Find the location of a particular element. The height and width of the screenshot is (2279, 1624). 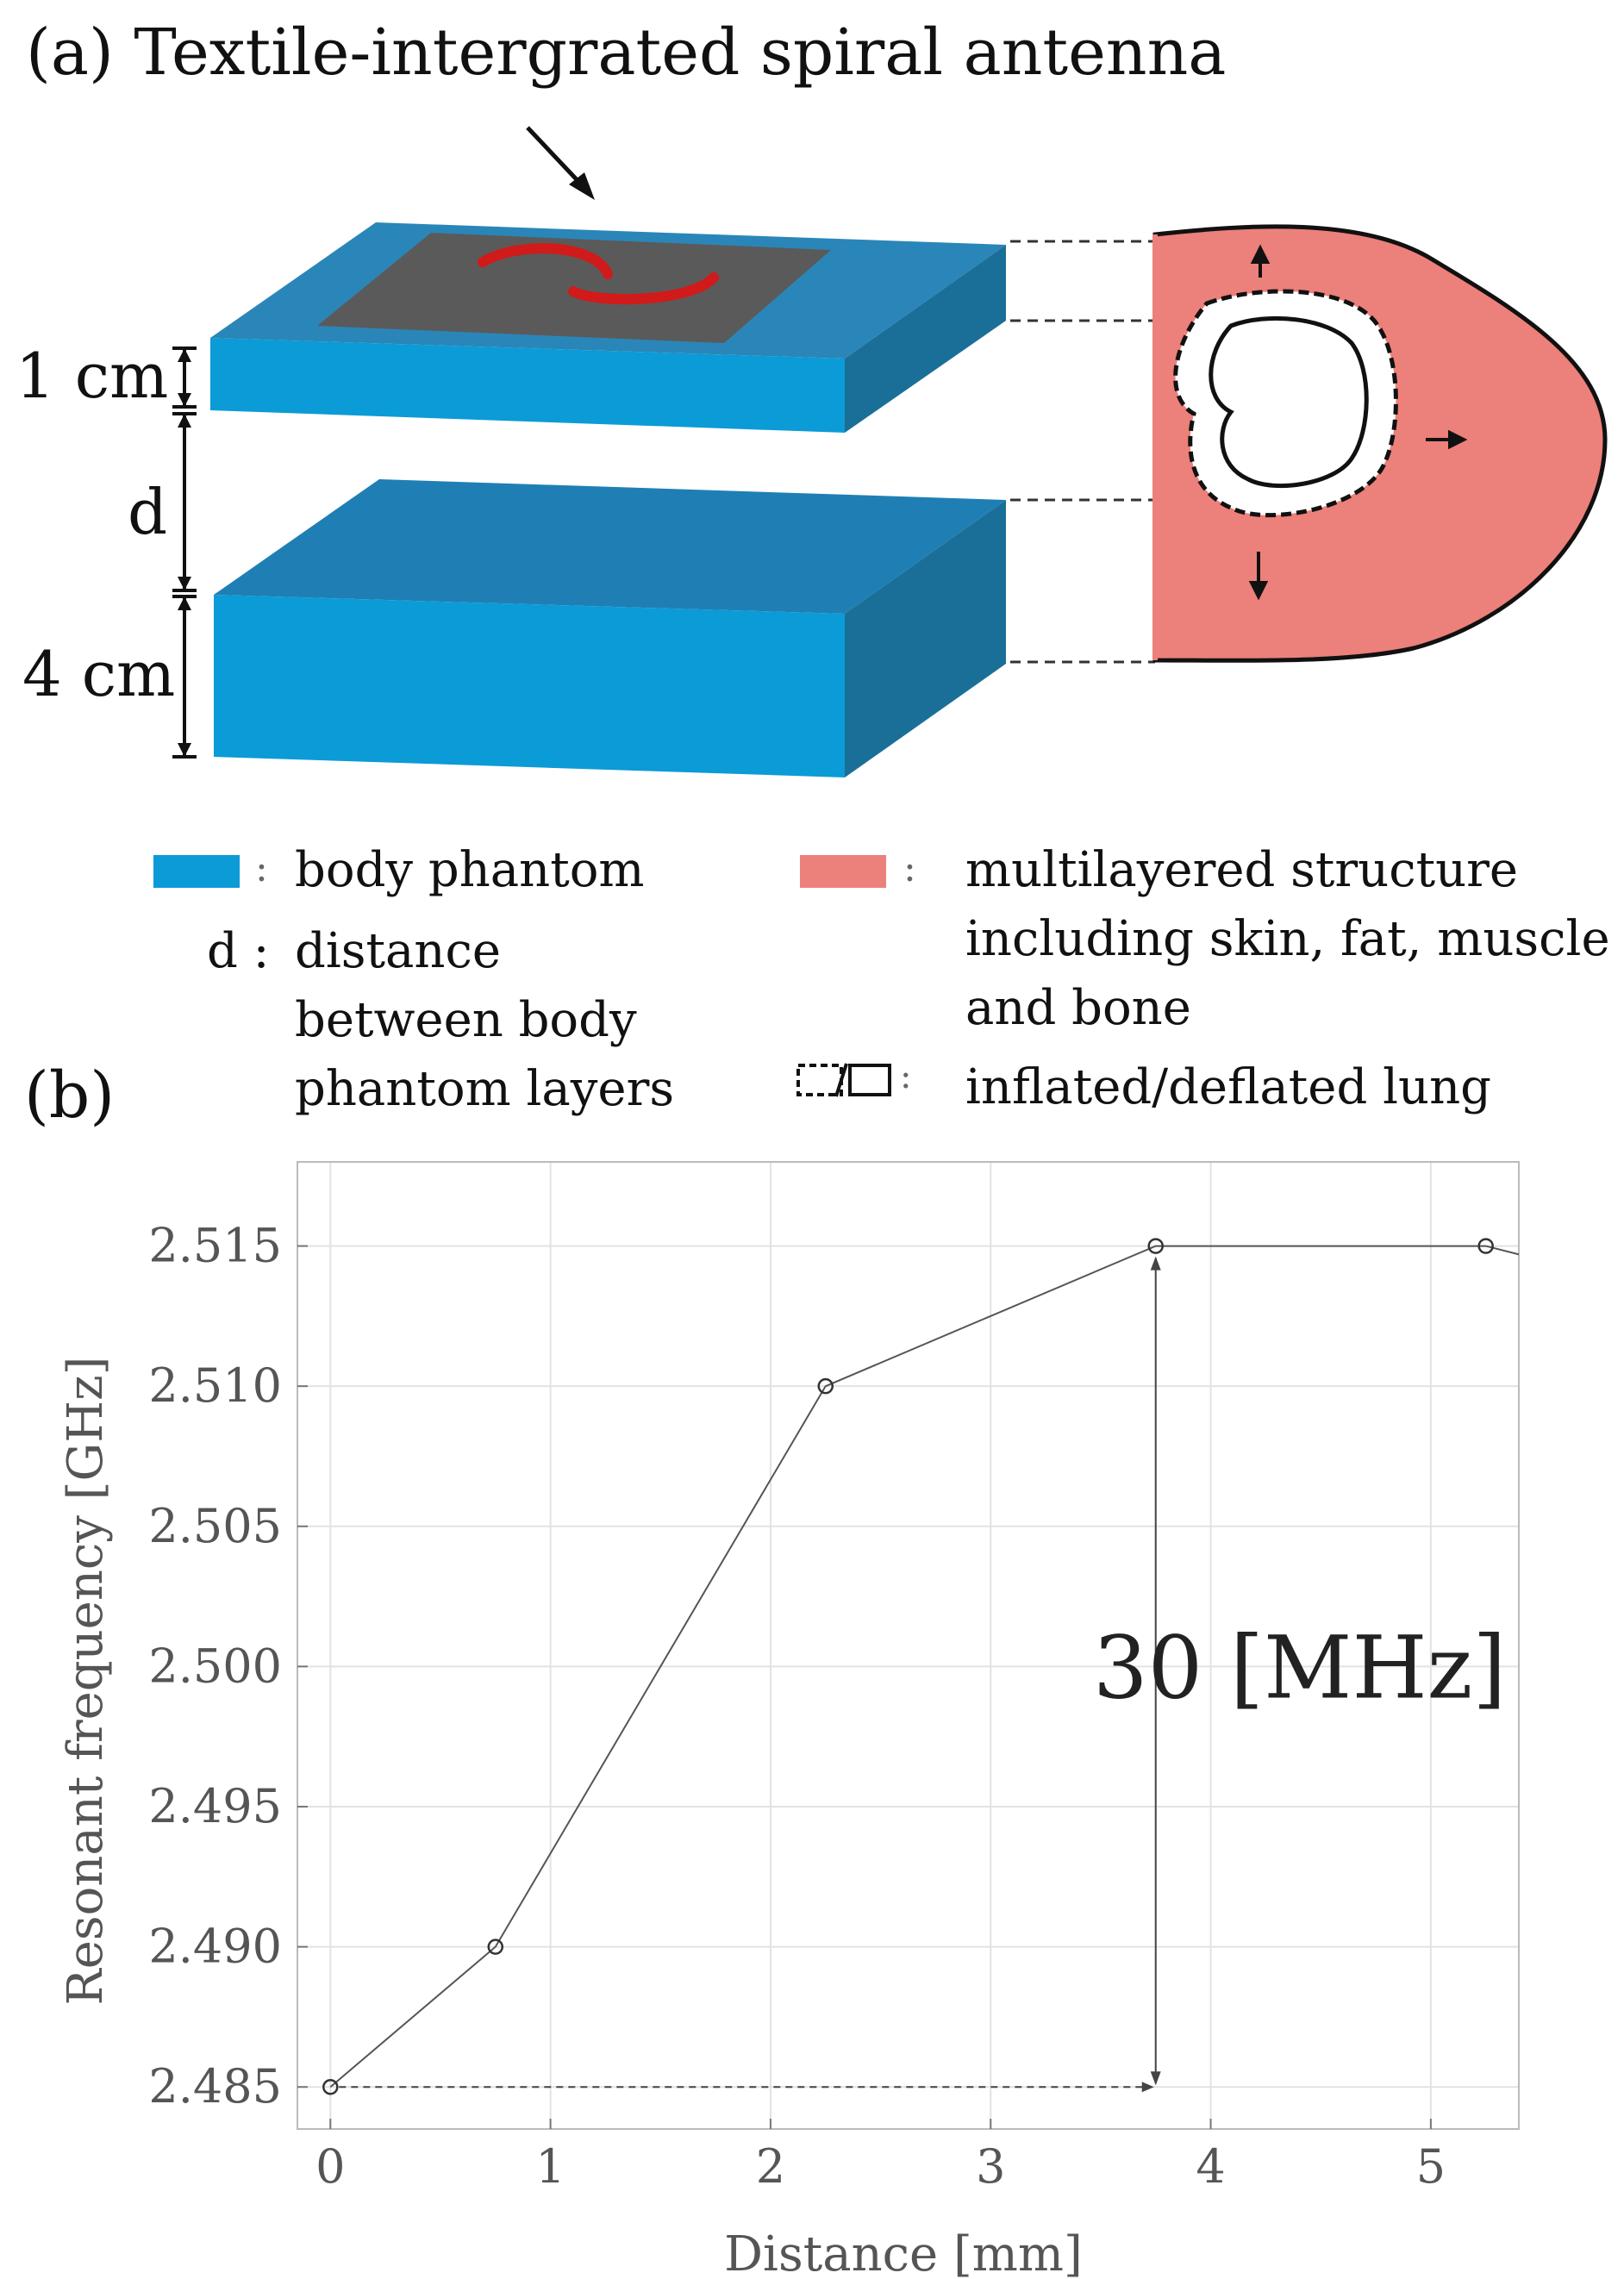

y-tick-label-6: 2.515 is located at coordinates (215, 1246).